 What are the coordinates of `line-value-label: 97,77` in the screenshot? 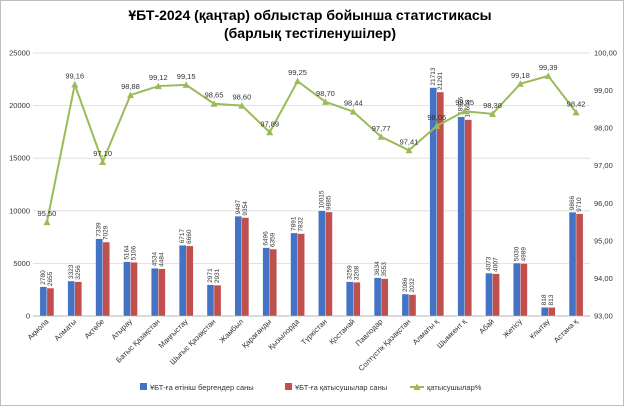 It's located at (381, 128).